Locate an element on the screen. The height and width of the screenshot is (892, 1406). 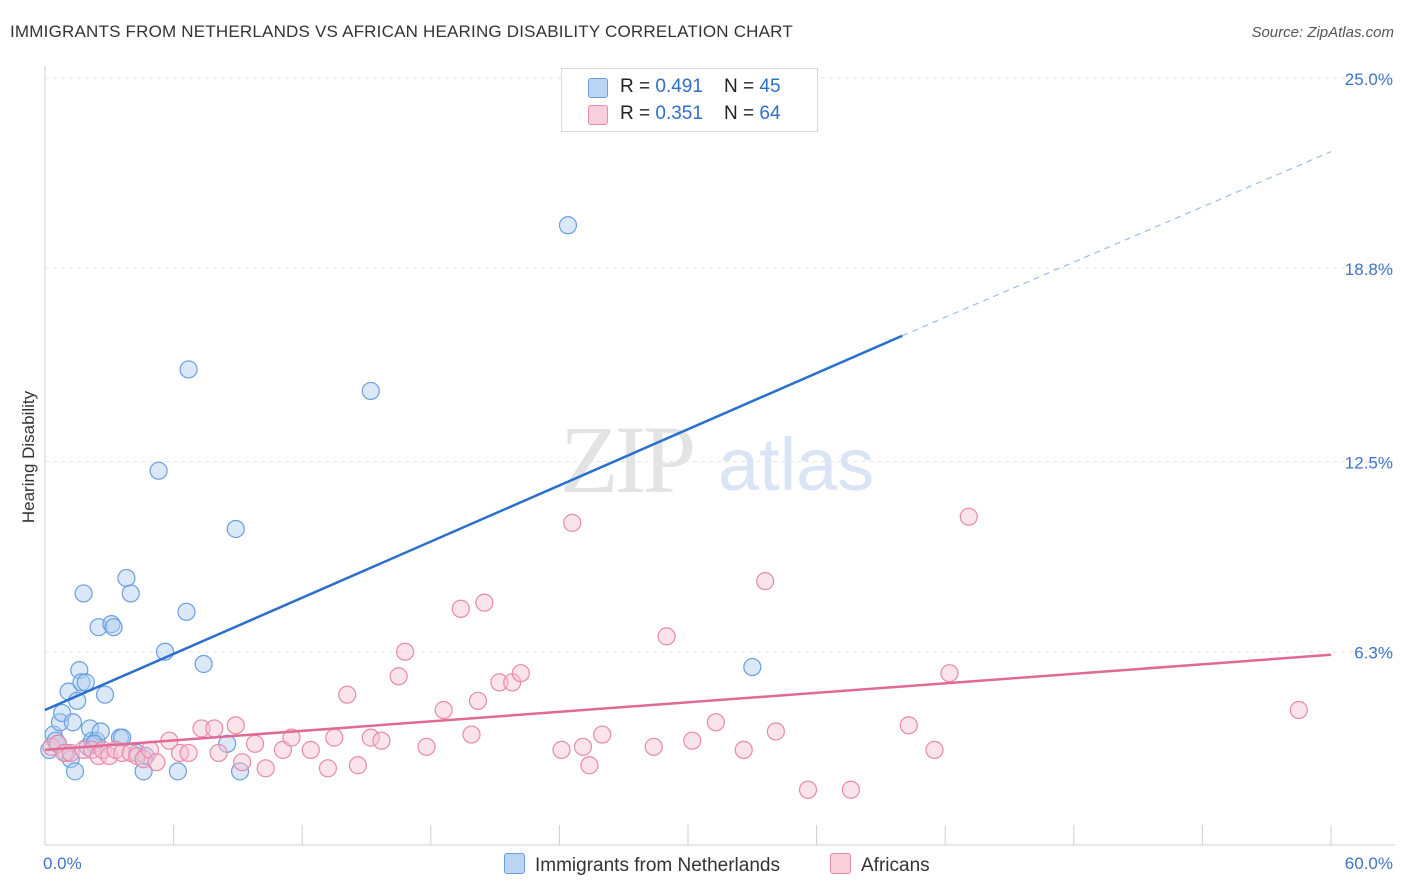
y-tick-label: 18.8% is located at coordinates (1369, 269).